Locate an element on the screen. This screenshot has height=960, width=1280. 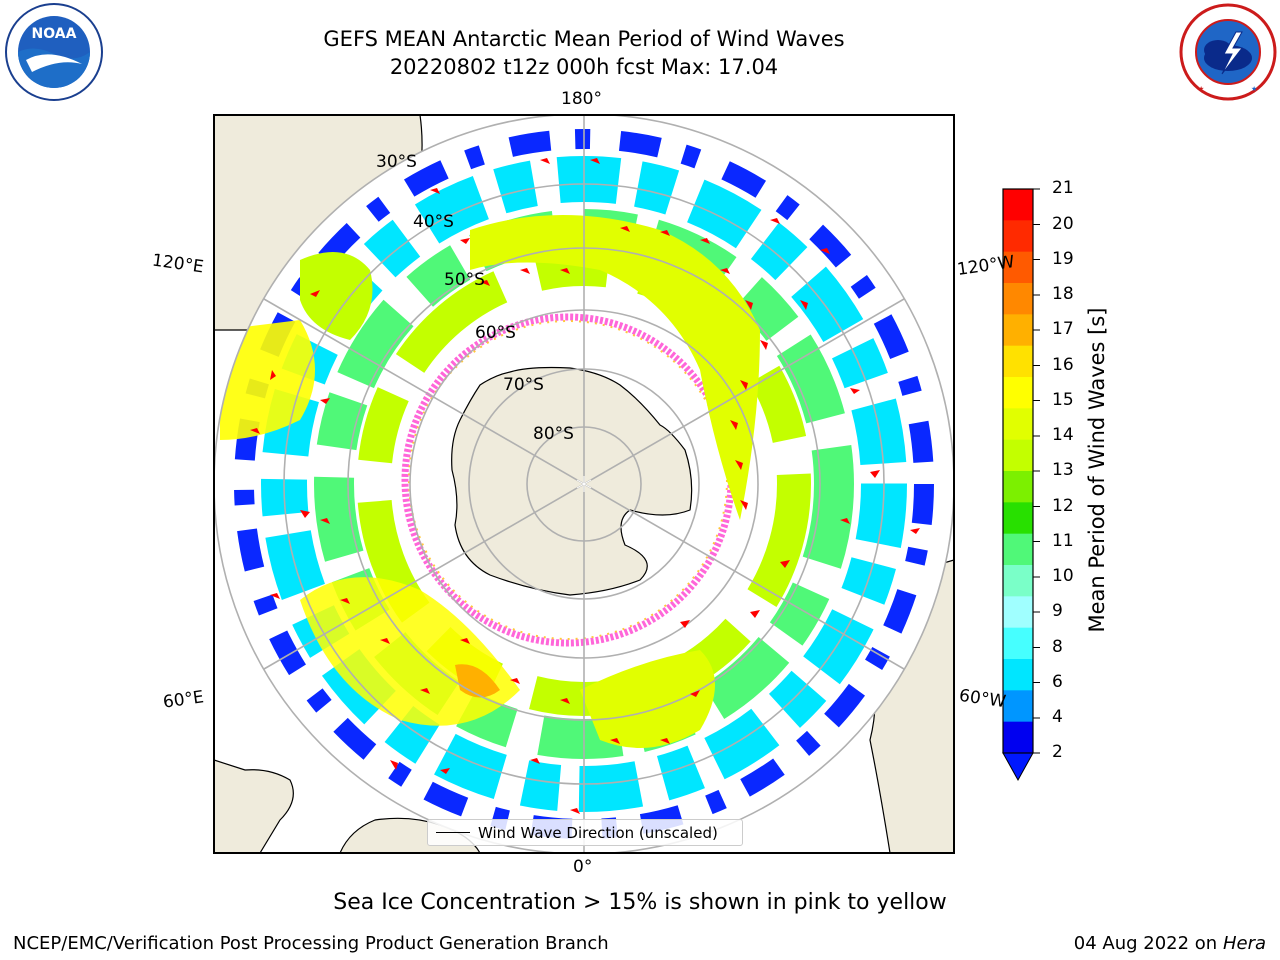
colorbar-extend-arrow is located at coordinates (1018, 767).